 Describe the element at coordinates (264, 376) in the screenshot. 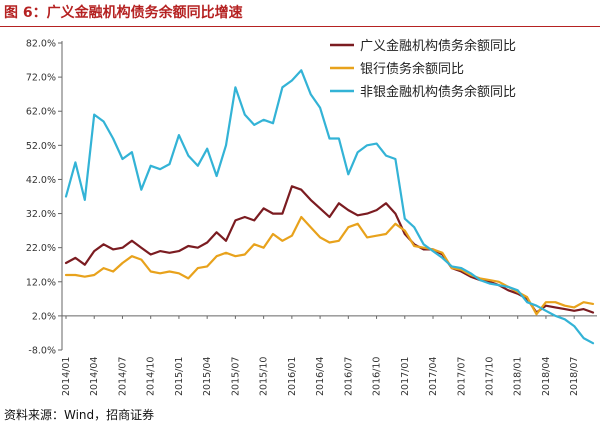

I see `x-tick-label: 2015/10` at that location.